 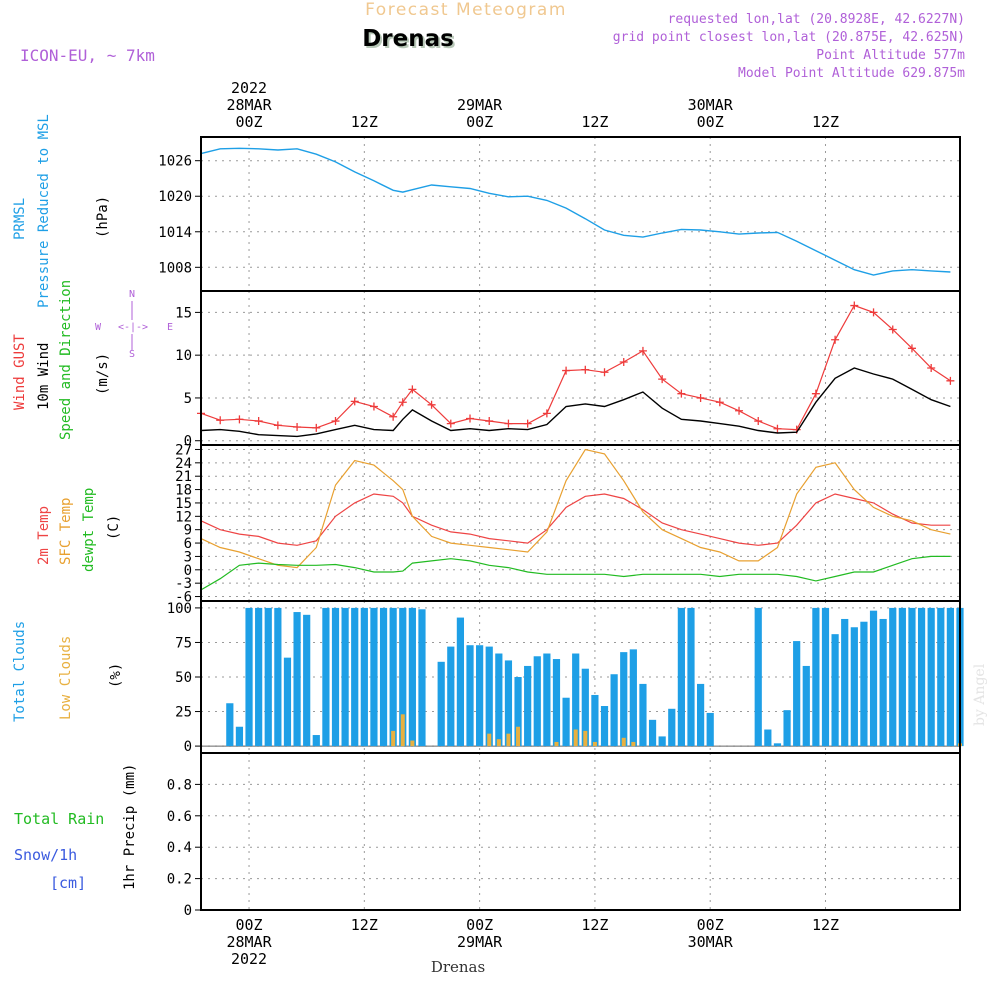 I want to click on y-tick-label: 1014, so click(x=175, y=233).